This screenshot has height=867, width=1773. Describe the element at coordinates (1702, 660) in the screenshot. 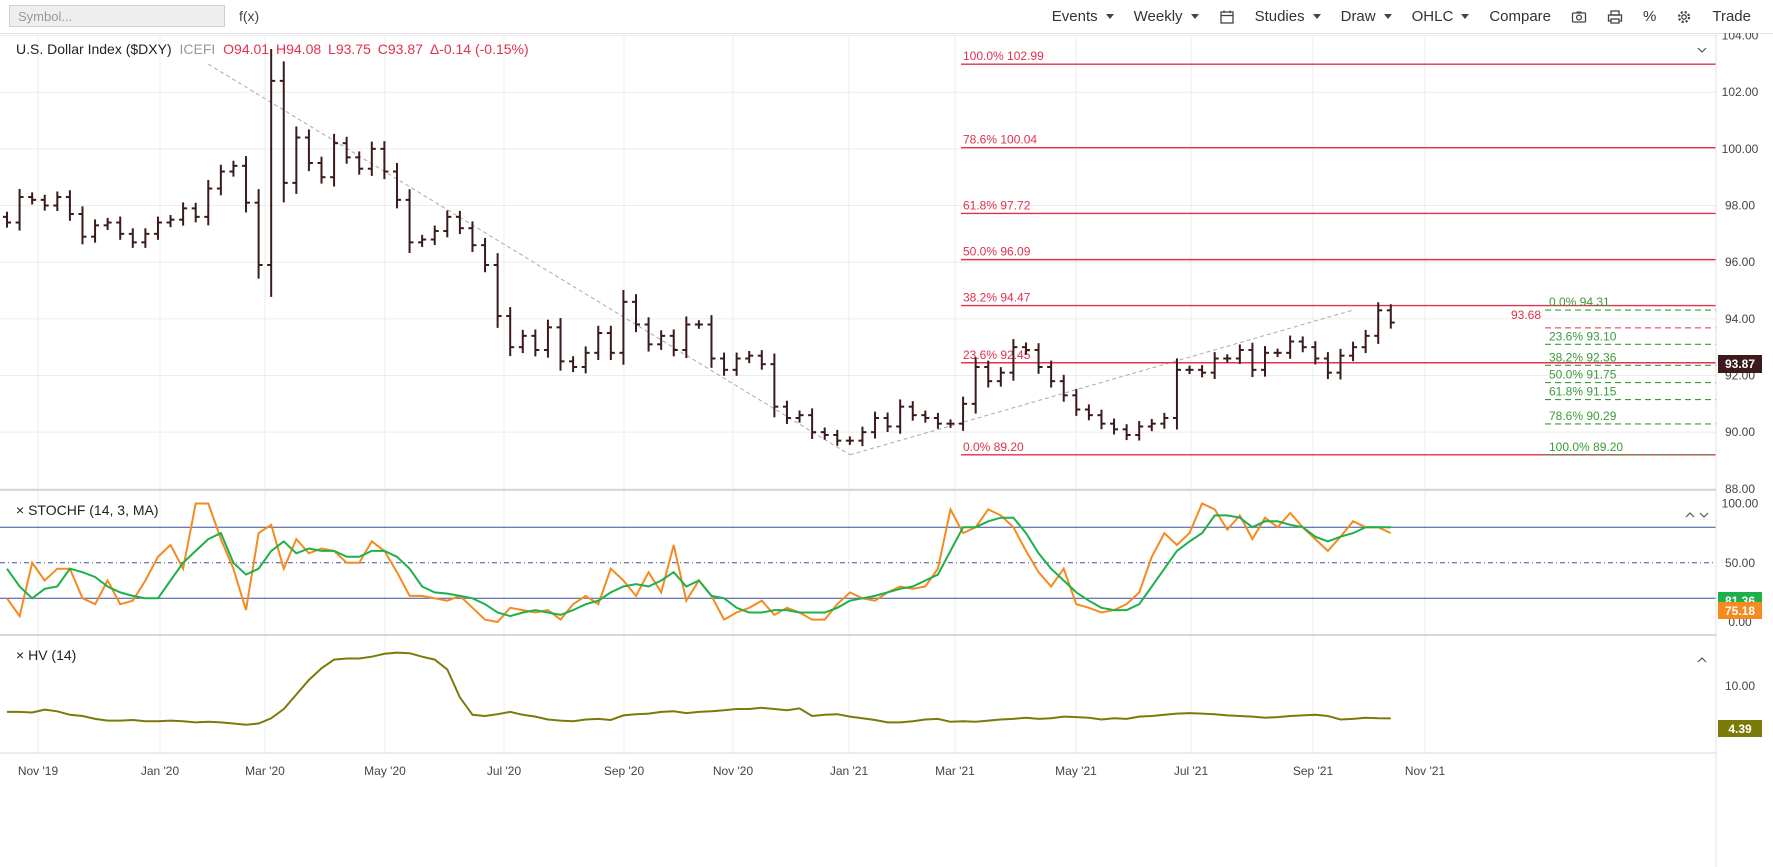

I see `chevron-up-icon` at that location.